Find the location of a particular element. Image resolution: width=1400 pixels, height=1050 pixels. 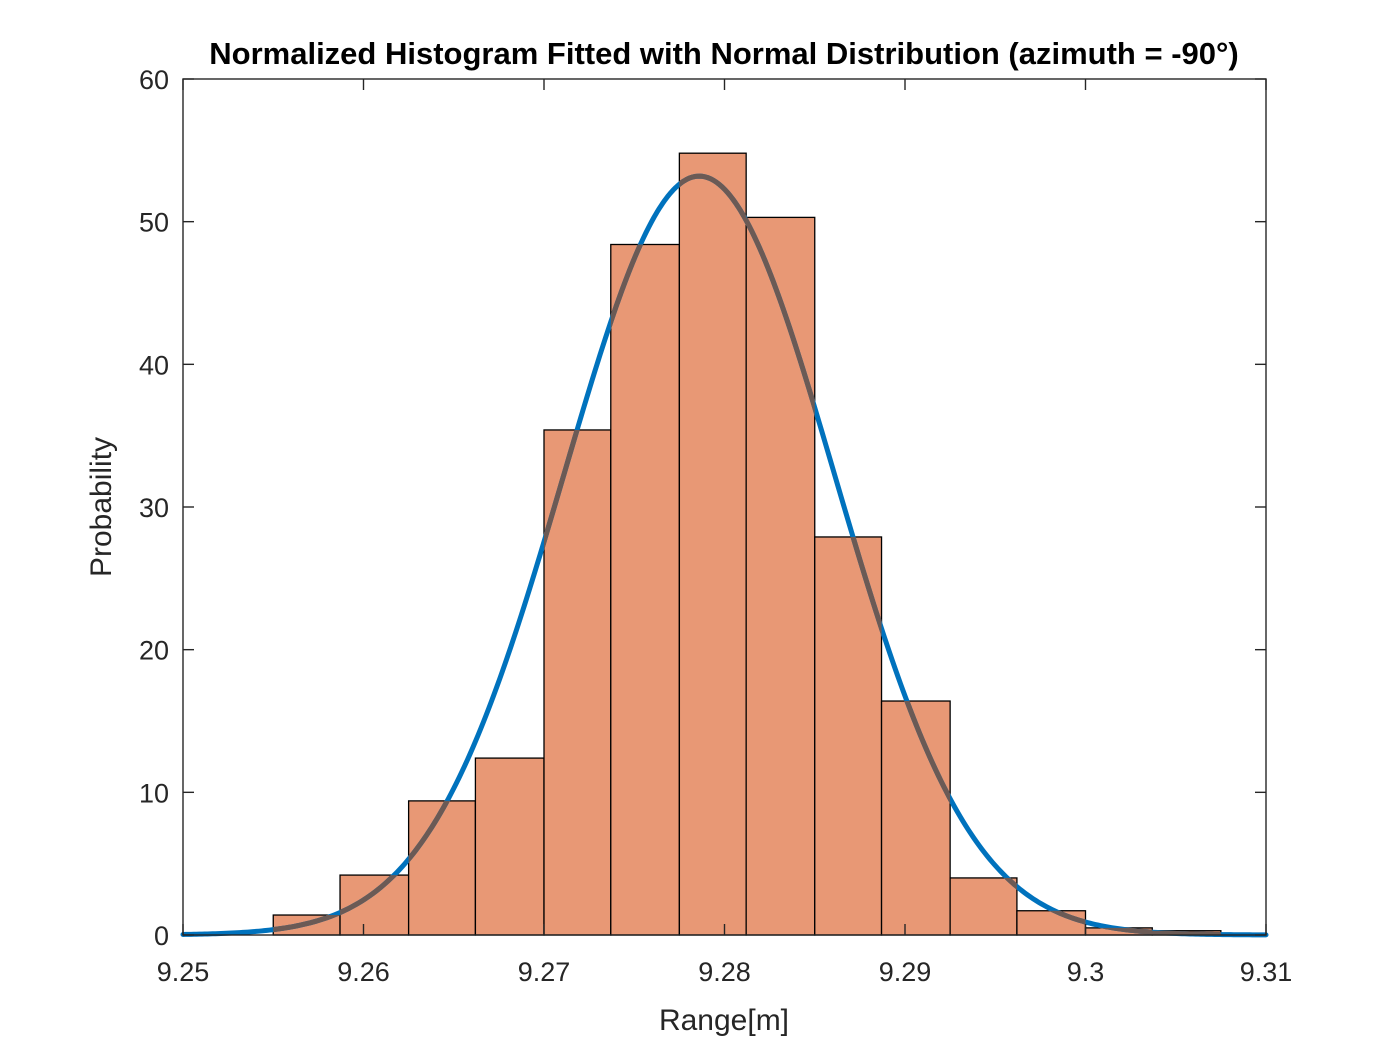

x-tick-label: 9.31 is located at coordinates (1266, 972).